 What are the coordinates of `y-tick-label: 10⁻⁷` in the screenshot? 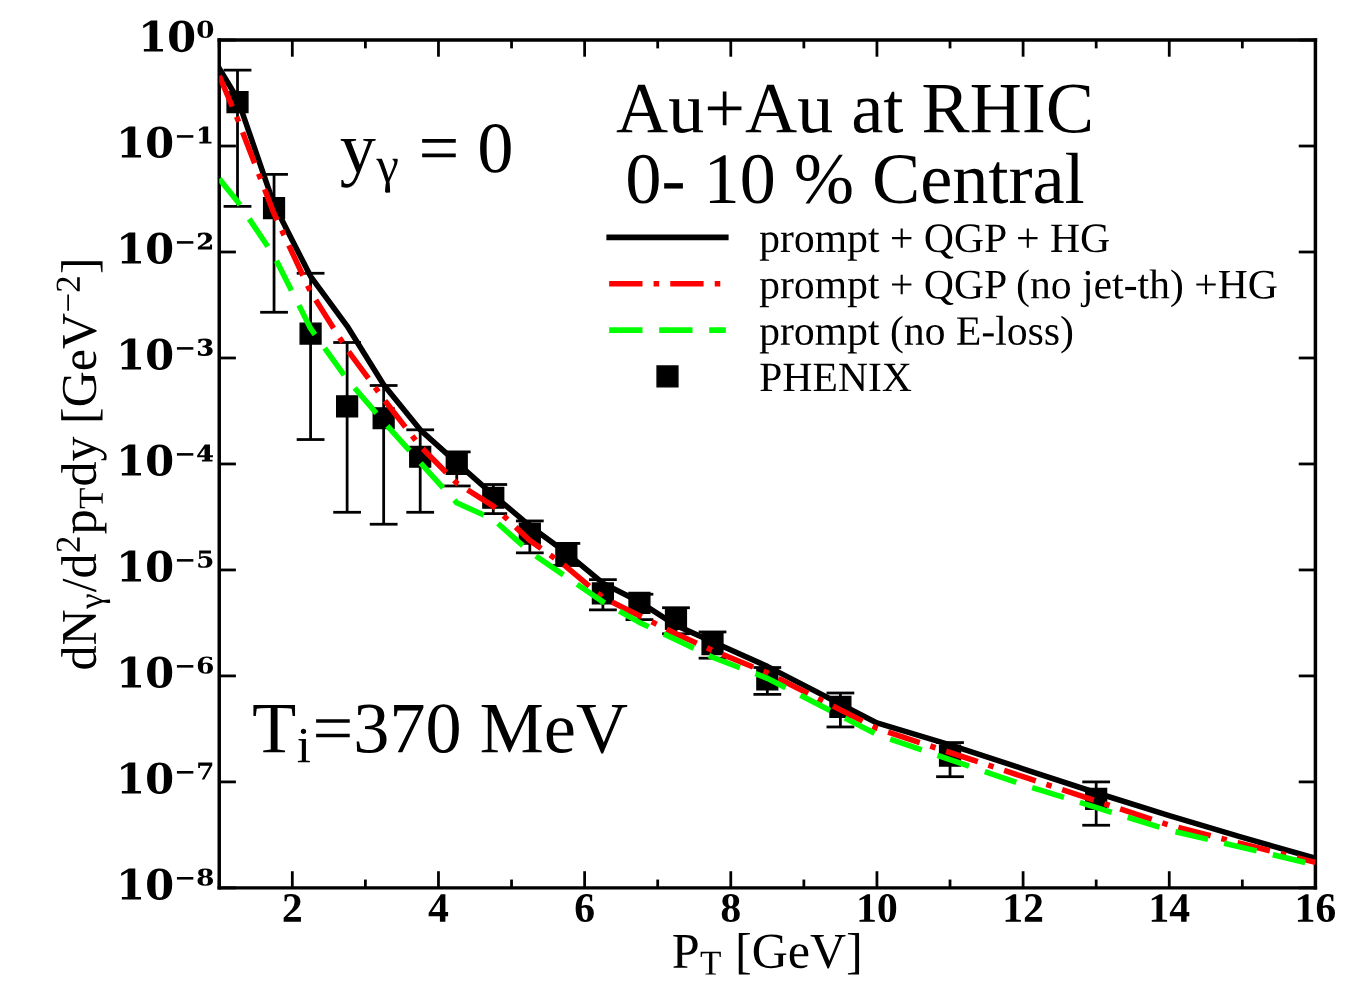 It's located at (167, 778).